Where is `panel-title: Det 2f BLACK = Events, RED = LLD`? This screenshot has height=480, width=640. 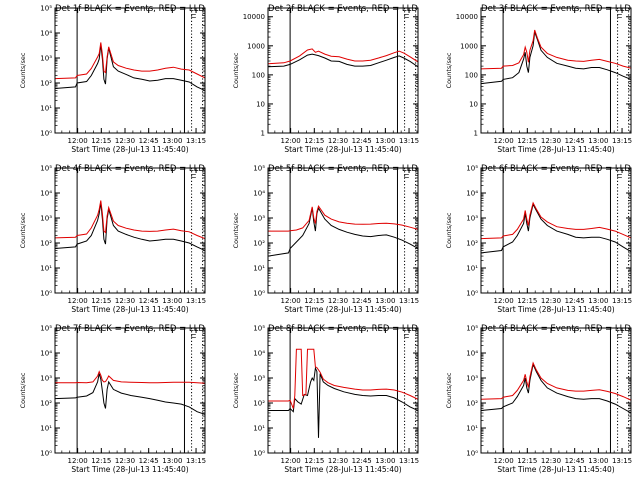 panel-title: Det 2f BLACK = Events, RED = LLD is located at coordinates (343, 9).